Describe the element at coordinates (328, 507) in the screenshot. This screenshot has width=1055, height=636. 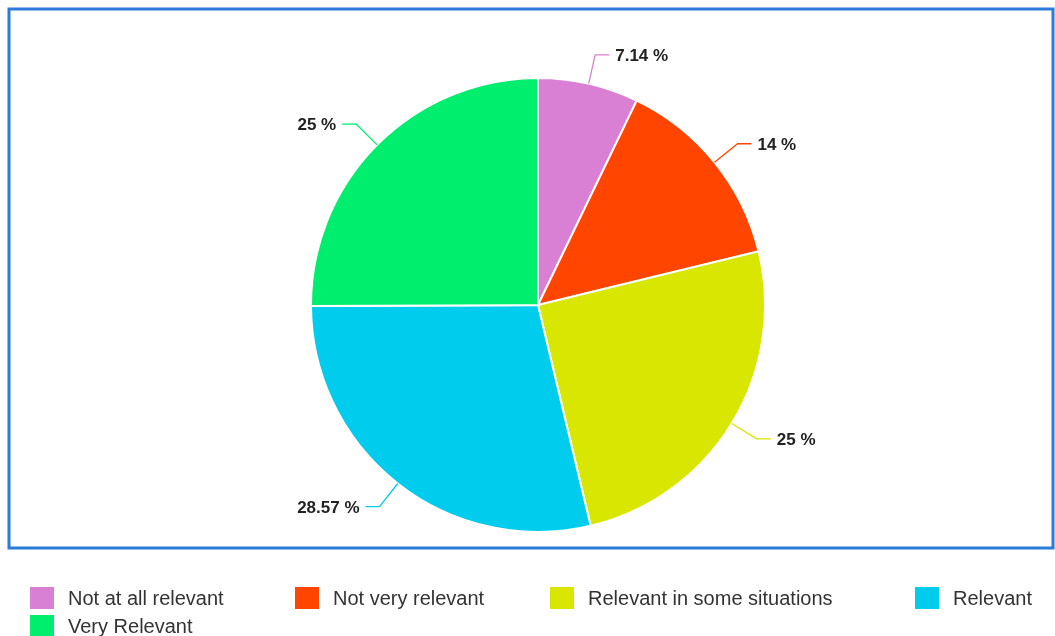
I see `data-label: 28.57 %` at that location.